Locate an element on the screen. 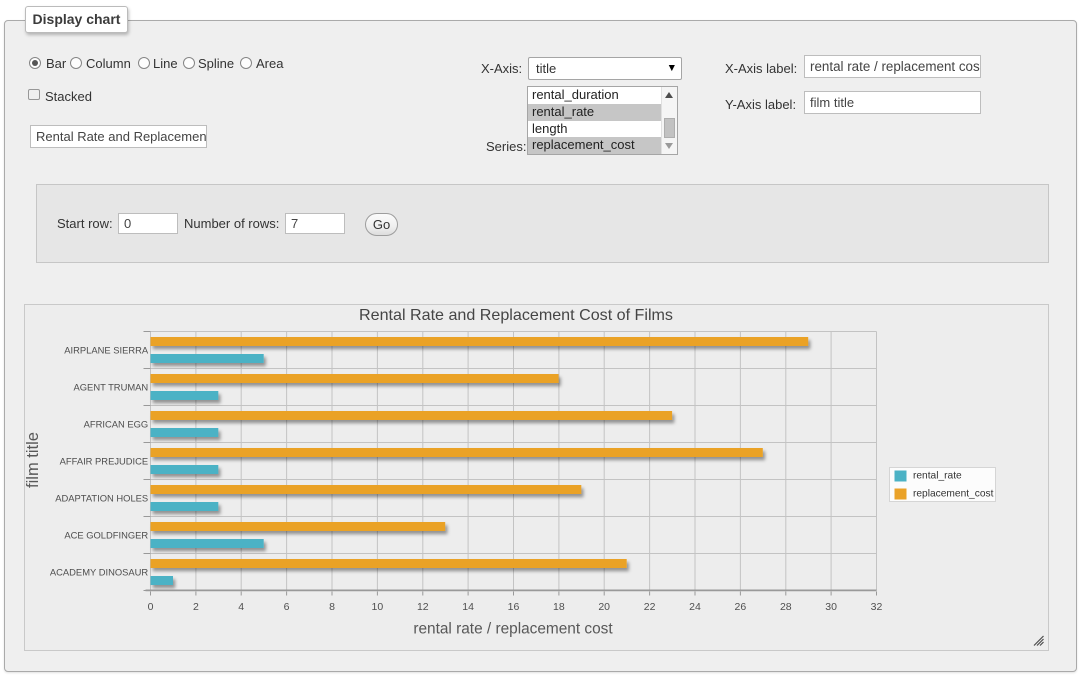 The width and height of the screenshot is (1081, 681). svg-text: 2 is located at coordinates (196, 607).